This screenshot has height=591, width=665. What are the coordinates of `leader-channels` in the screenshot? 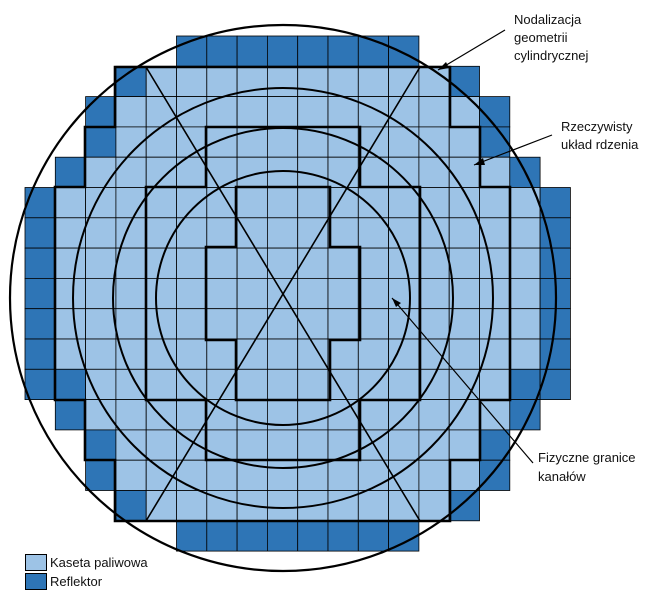 It's located at (462, 380).